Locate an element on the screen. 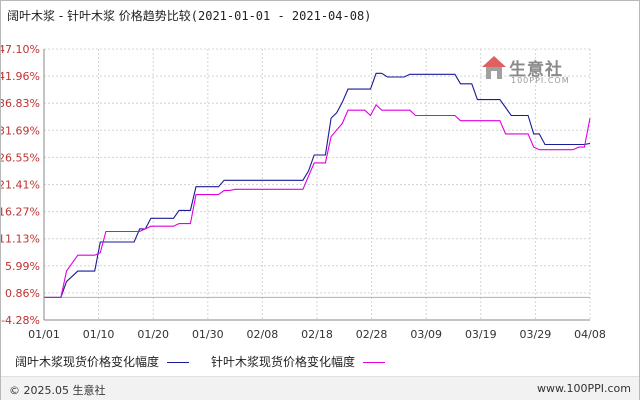 The image size is (640, 400). x-tick-label: 01/10 is located at coordinates (99, 334).